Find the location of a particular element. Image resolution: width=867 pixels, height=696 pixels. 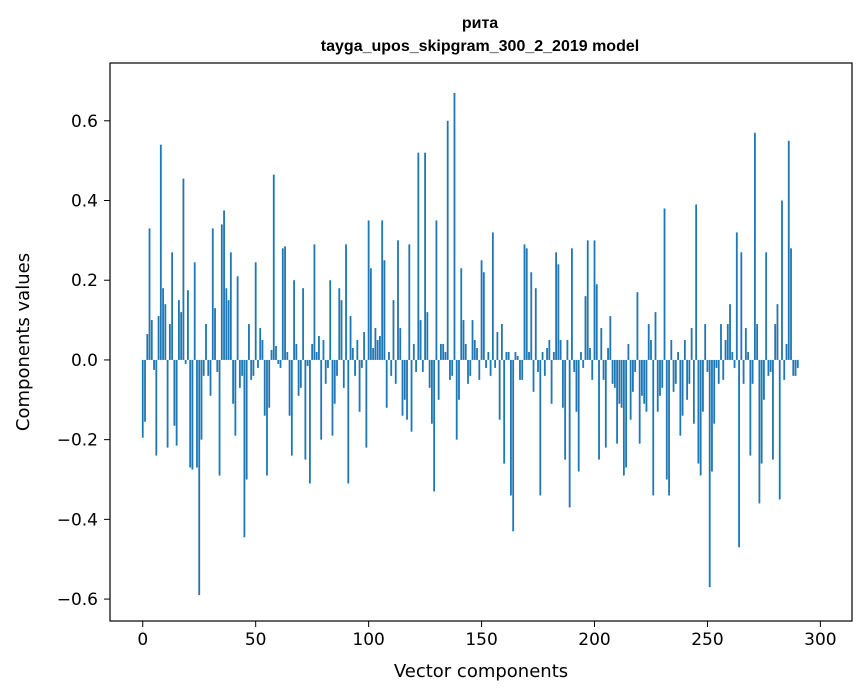

x-tick-label: 50 is located at coordinates (256, 640).